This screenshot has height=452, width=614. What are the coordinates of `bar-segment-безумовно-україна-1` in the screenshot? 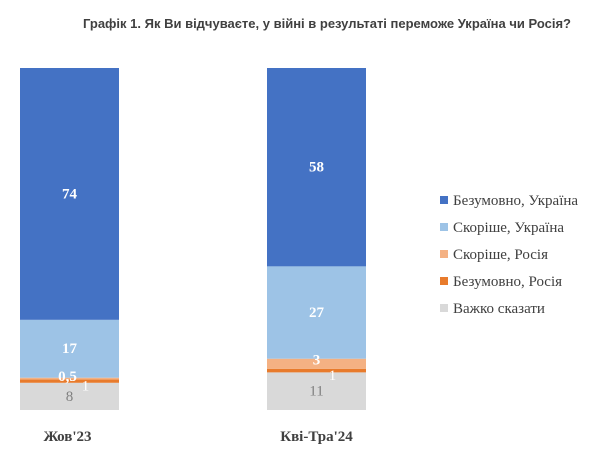 It's located at (69, 194).